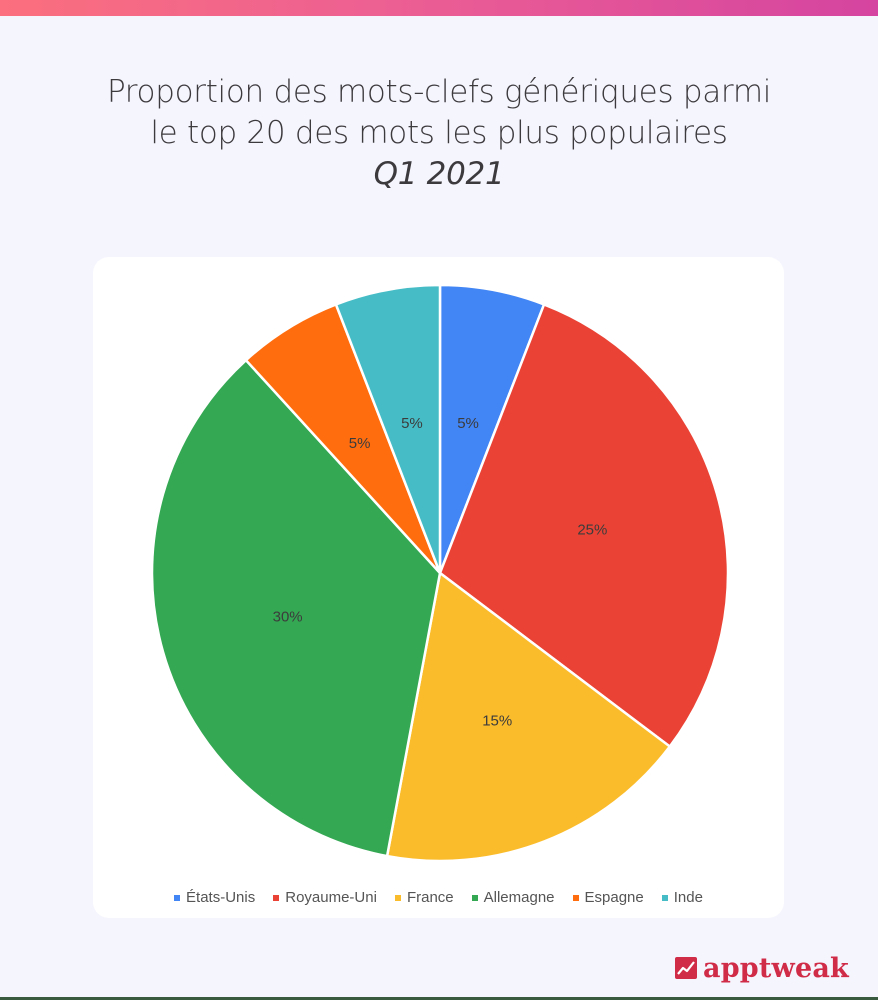 Image resolution: width=878 pixels, height=1000 pixels. What do you see at coordinates (519, 897) in the screenshot?
I see `legend-label: Allemagne` at bounding box center [519, 897].